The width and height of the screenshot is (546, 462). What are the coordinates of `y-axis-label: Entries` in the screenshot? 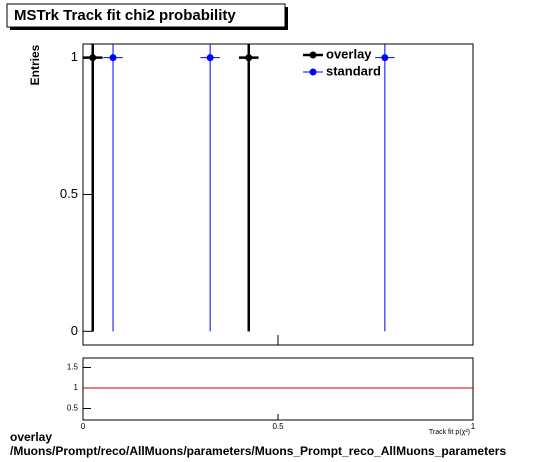 It's located at (35, 64).